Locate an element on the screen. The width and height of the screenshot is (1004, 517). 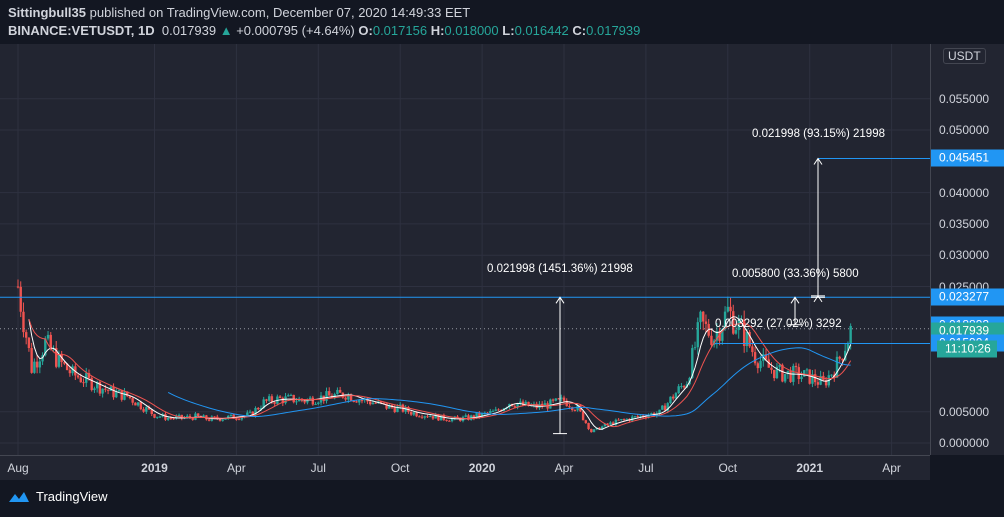
measure-label: 0.005800 (33.36%) 5800 is located at coordinates (795, 274).